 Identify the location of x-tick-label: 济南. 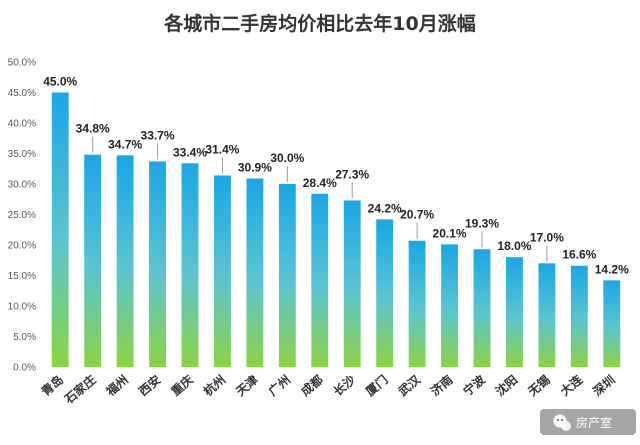
(441, 385).